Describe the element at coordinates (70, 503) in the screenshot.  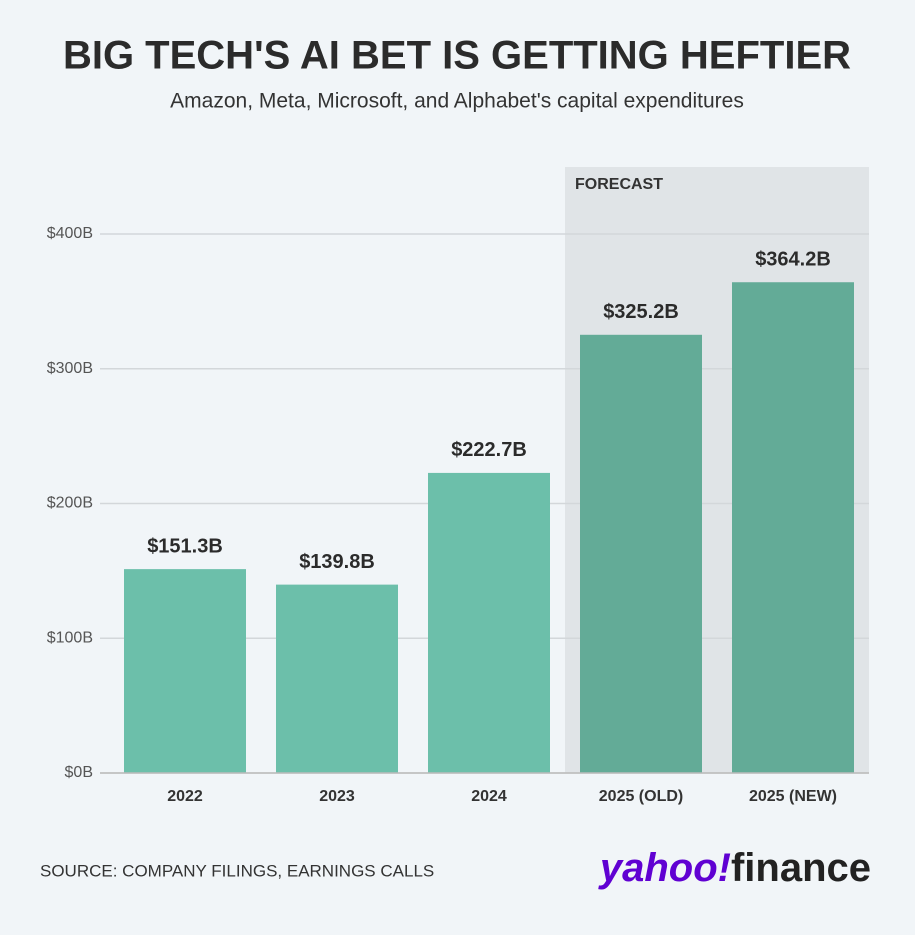
I see `y-tick-label: $200B` at that location.